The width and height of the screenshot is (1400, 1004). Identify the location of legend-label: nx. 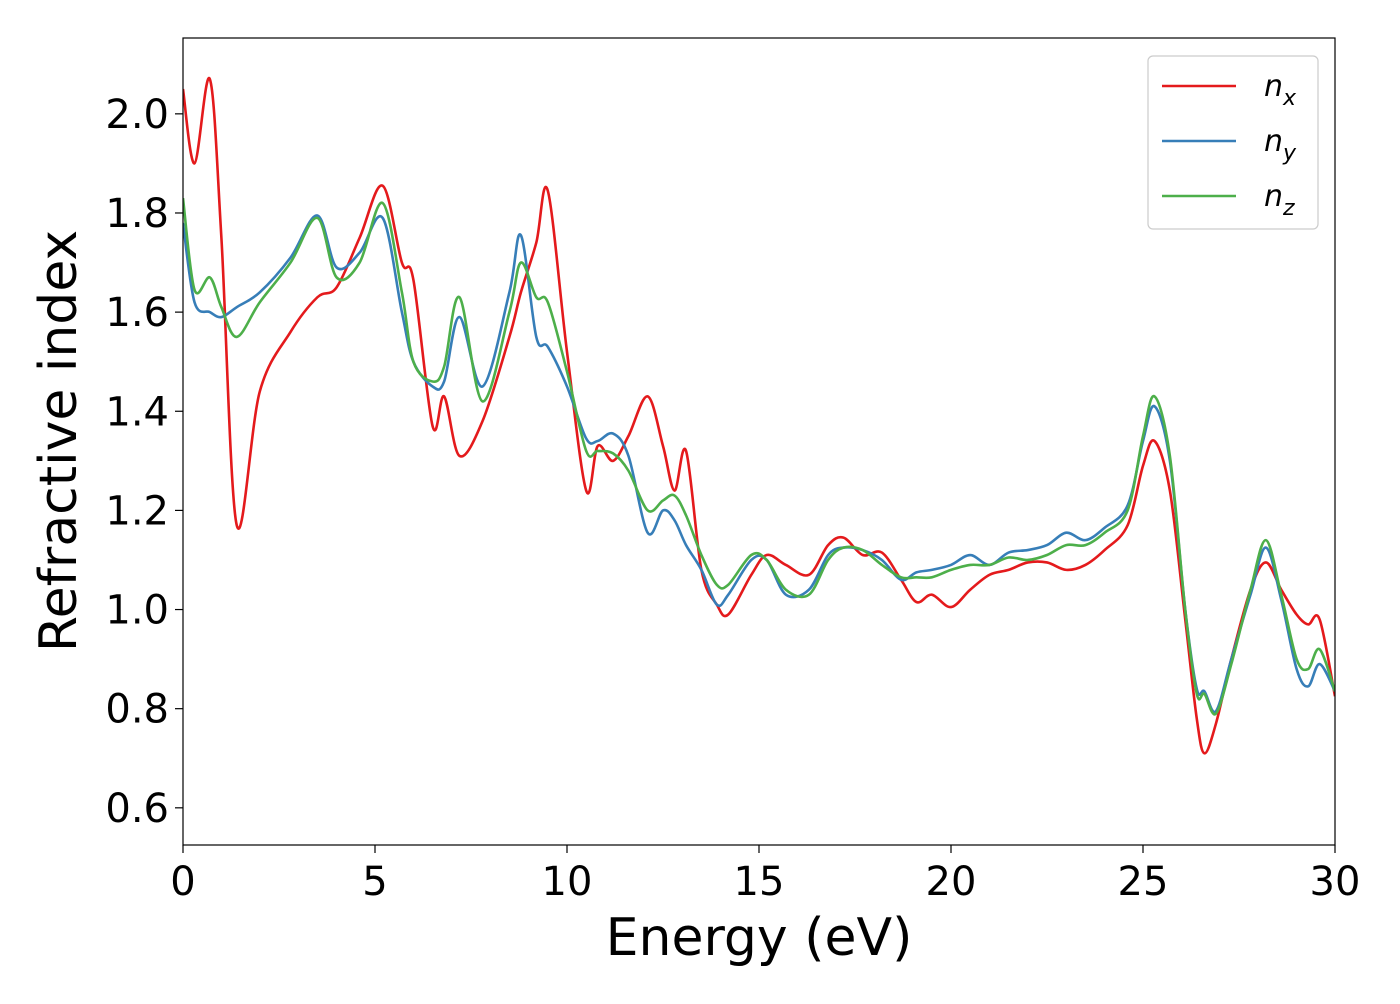
(1280, 90).